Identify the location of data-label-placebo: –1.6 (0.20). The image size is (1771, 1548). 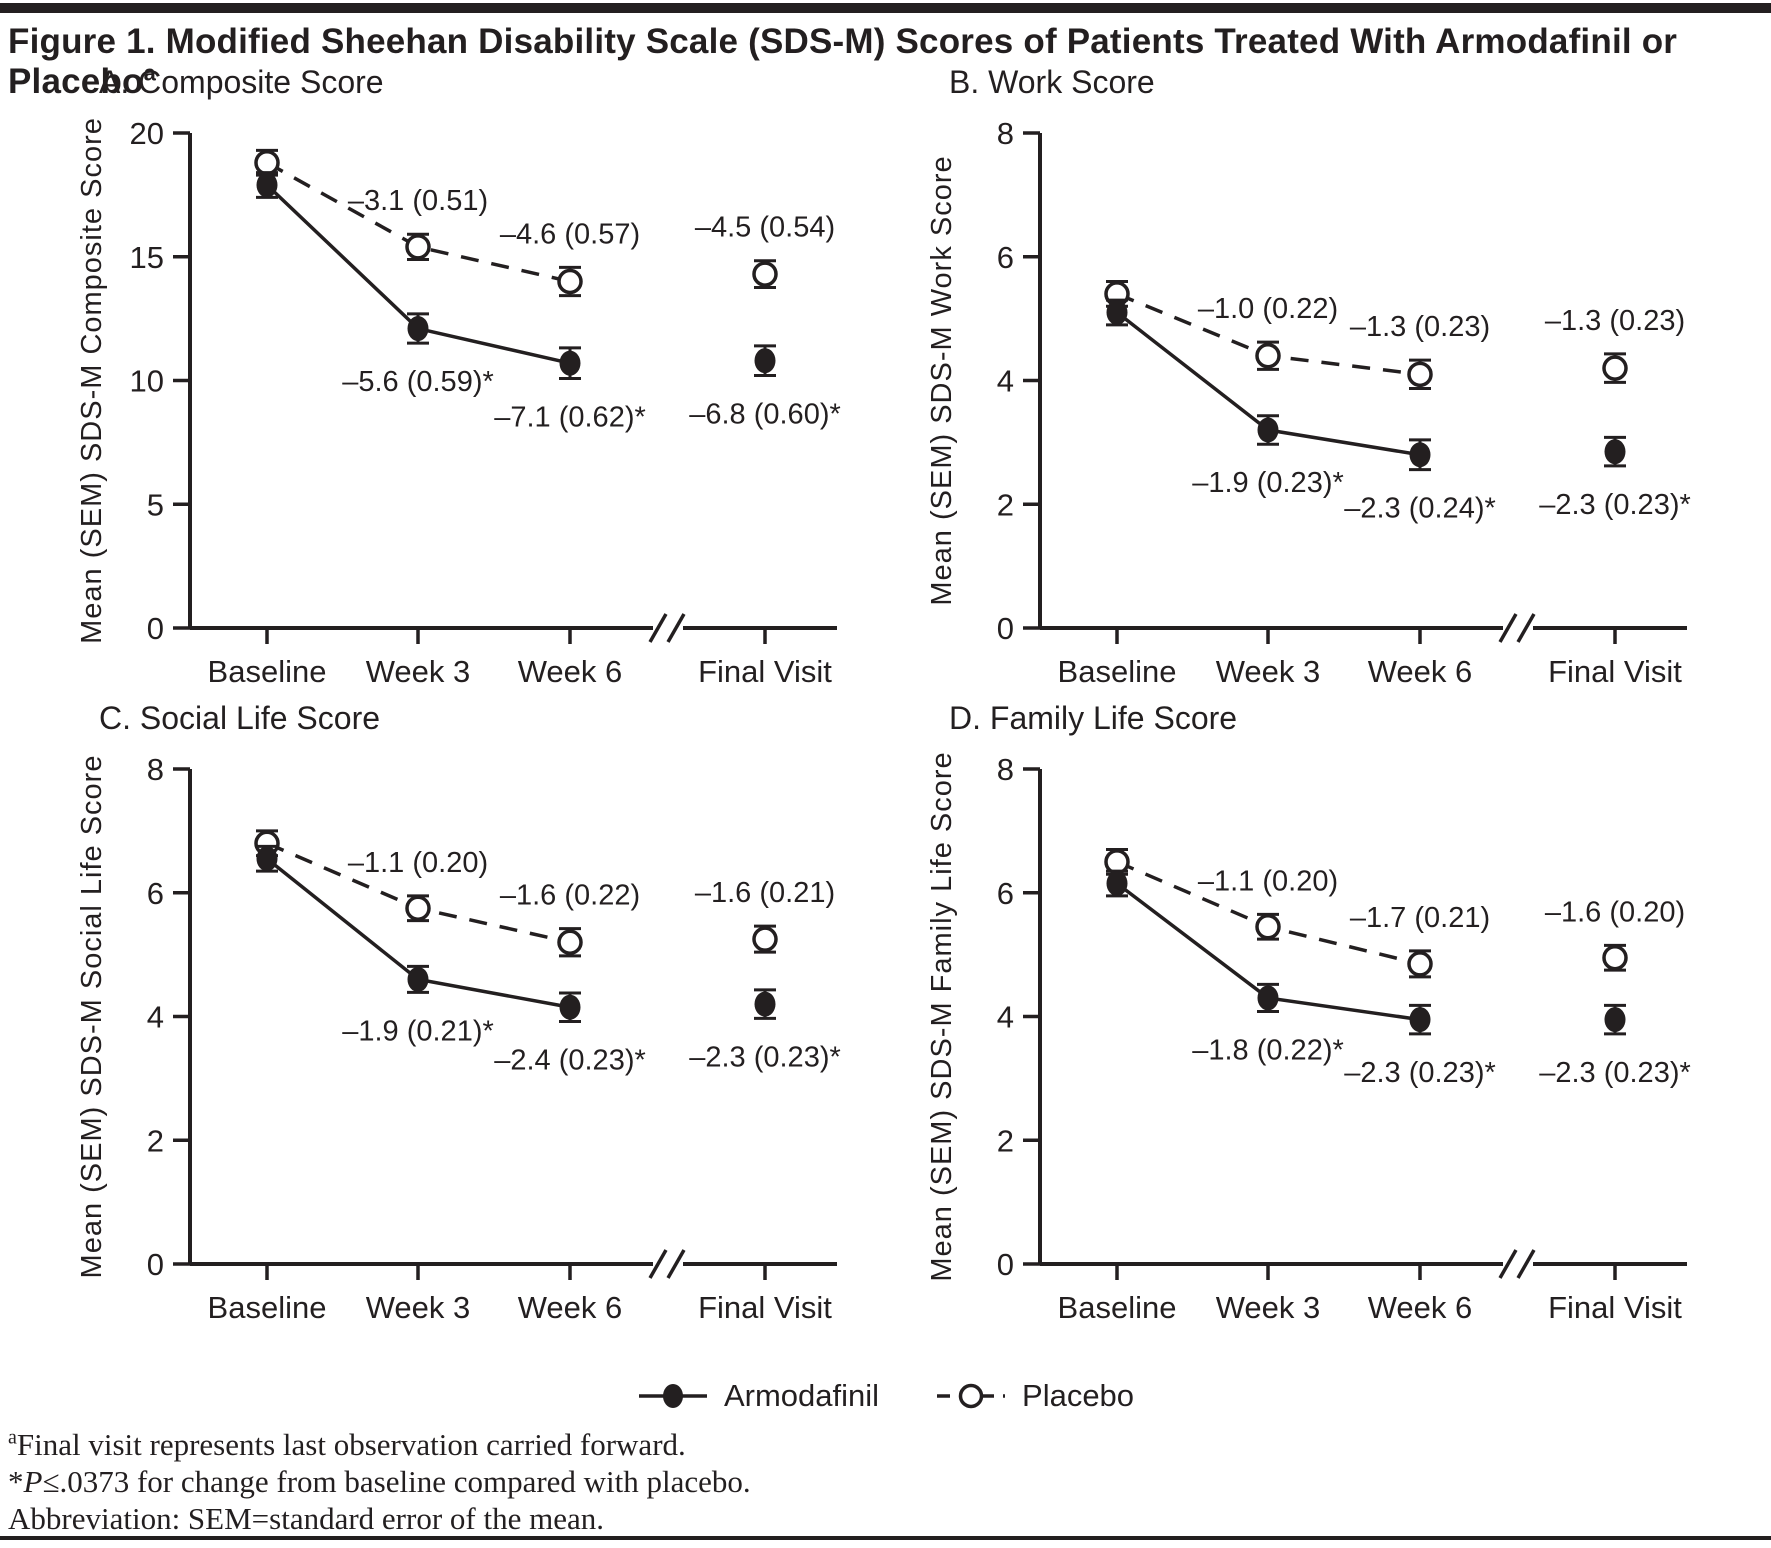
(1615, 912).